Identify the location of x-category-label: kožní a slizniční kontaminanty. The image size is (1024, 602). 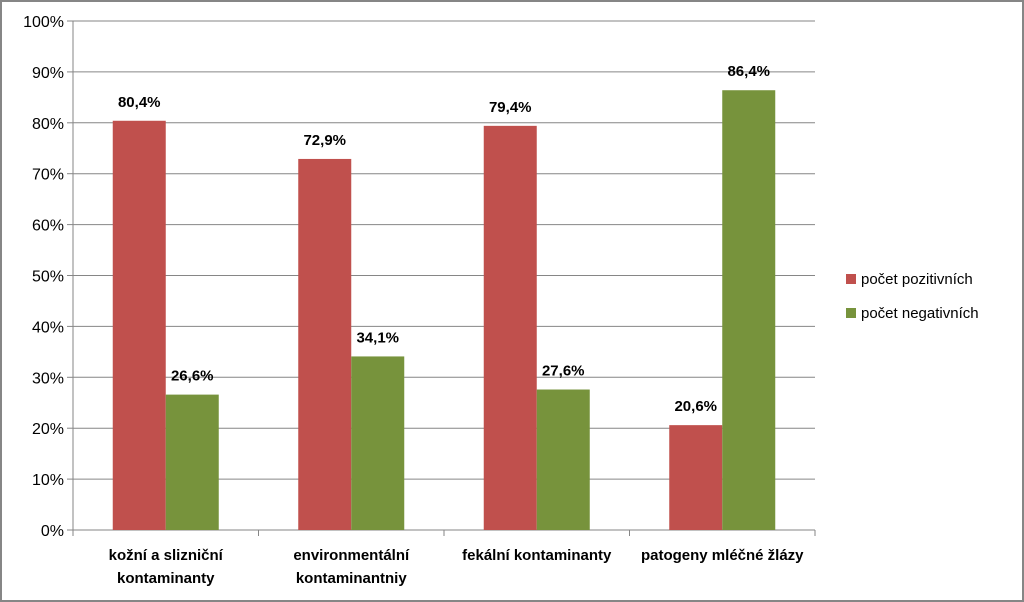
(166, 567).